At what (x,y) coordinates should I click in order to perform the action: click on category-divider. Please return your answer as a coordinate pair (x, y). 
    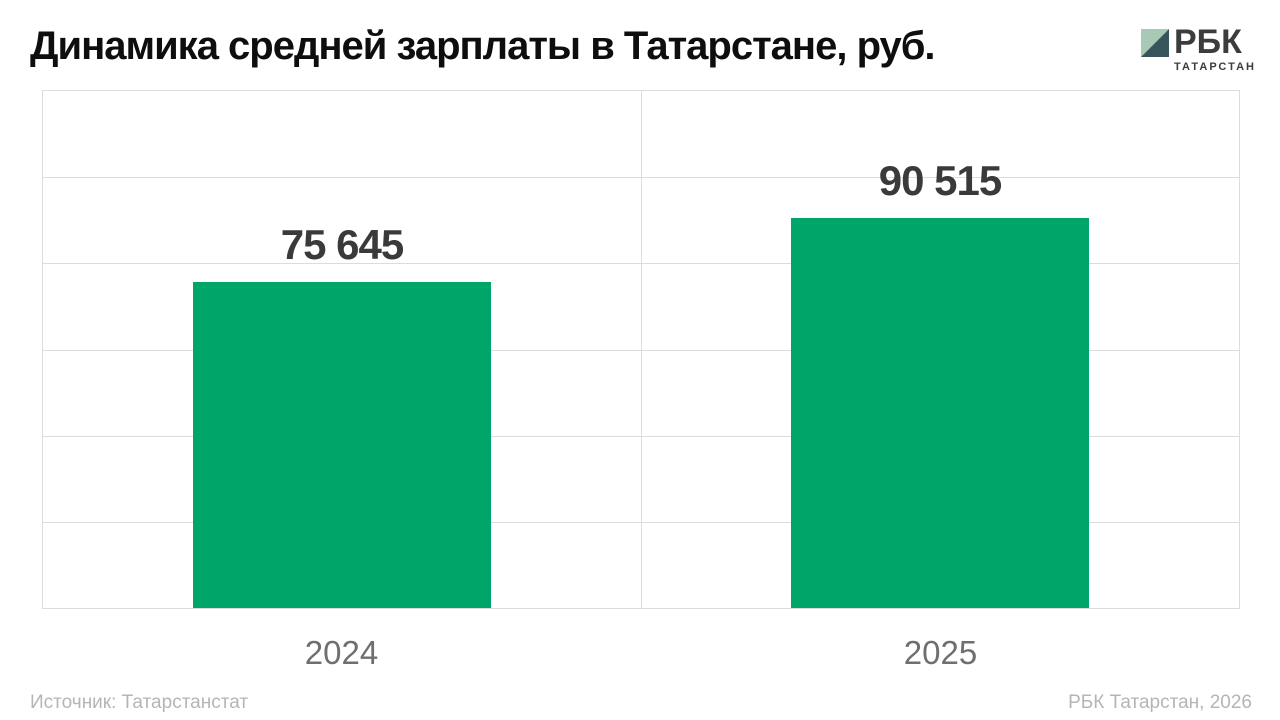
    Looking at the image, I should click on (641, 349).